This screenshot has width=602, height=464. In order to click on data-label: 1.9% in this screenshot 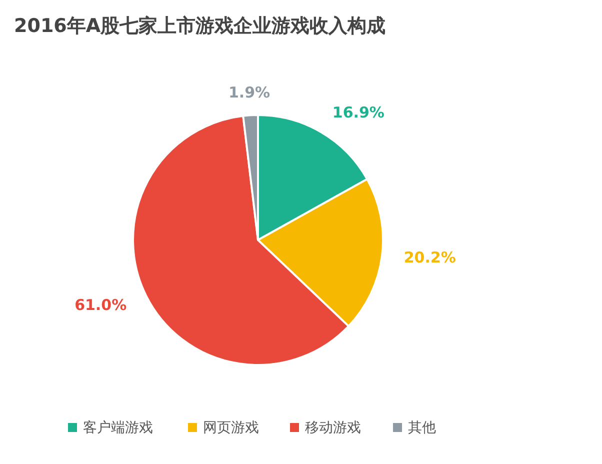, I will do `click(249, 92)`.